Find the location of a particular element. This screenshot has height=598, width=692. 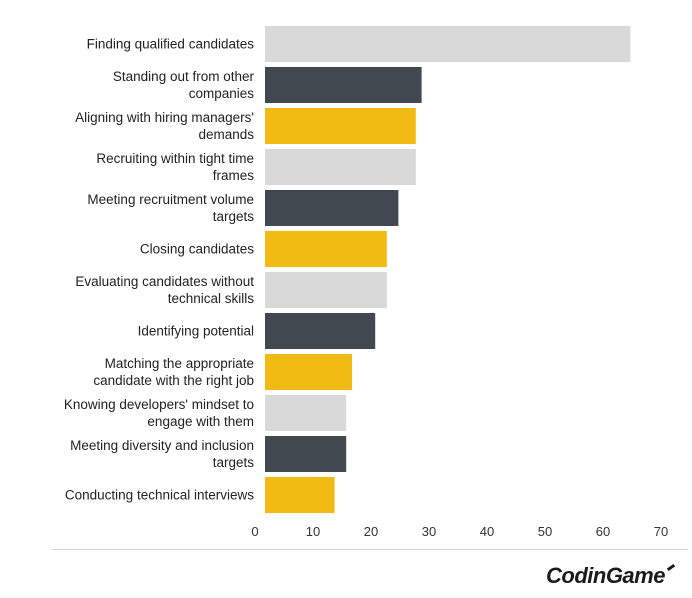

category-label-10: Meeting diversity and inclusion targets is located at coordinates (162, 454).